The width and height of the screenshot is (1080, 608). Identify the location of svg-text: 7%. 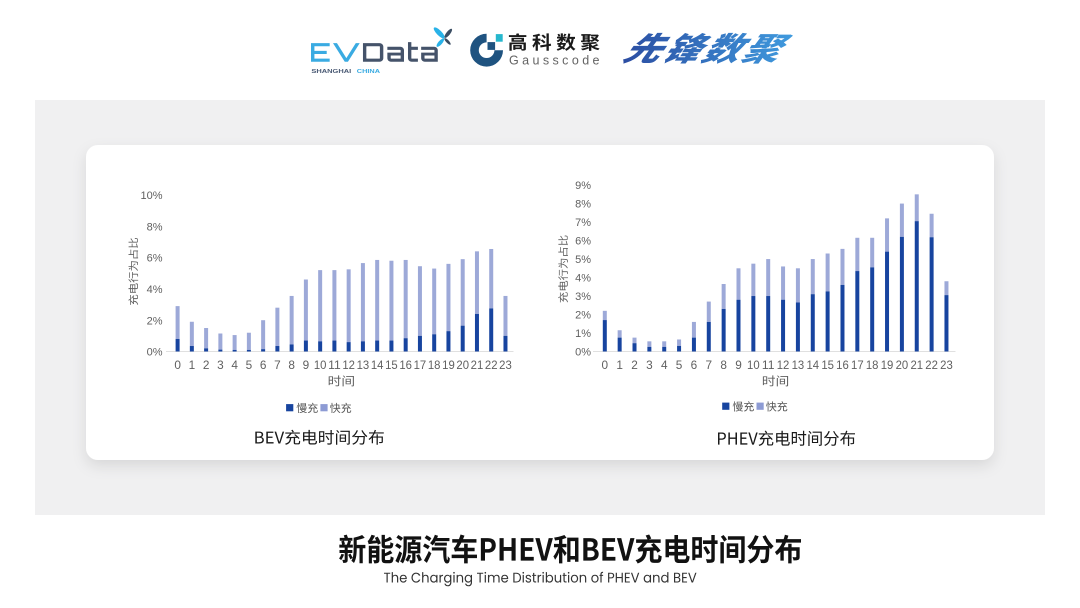
(583, 223).